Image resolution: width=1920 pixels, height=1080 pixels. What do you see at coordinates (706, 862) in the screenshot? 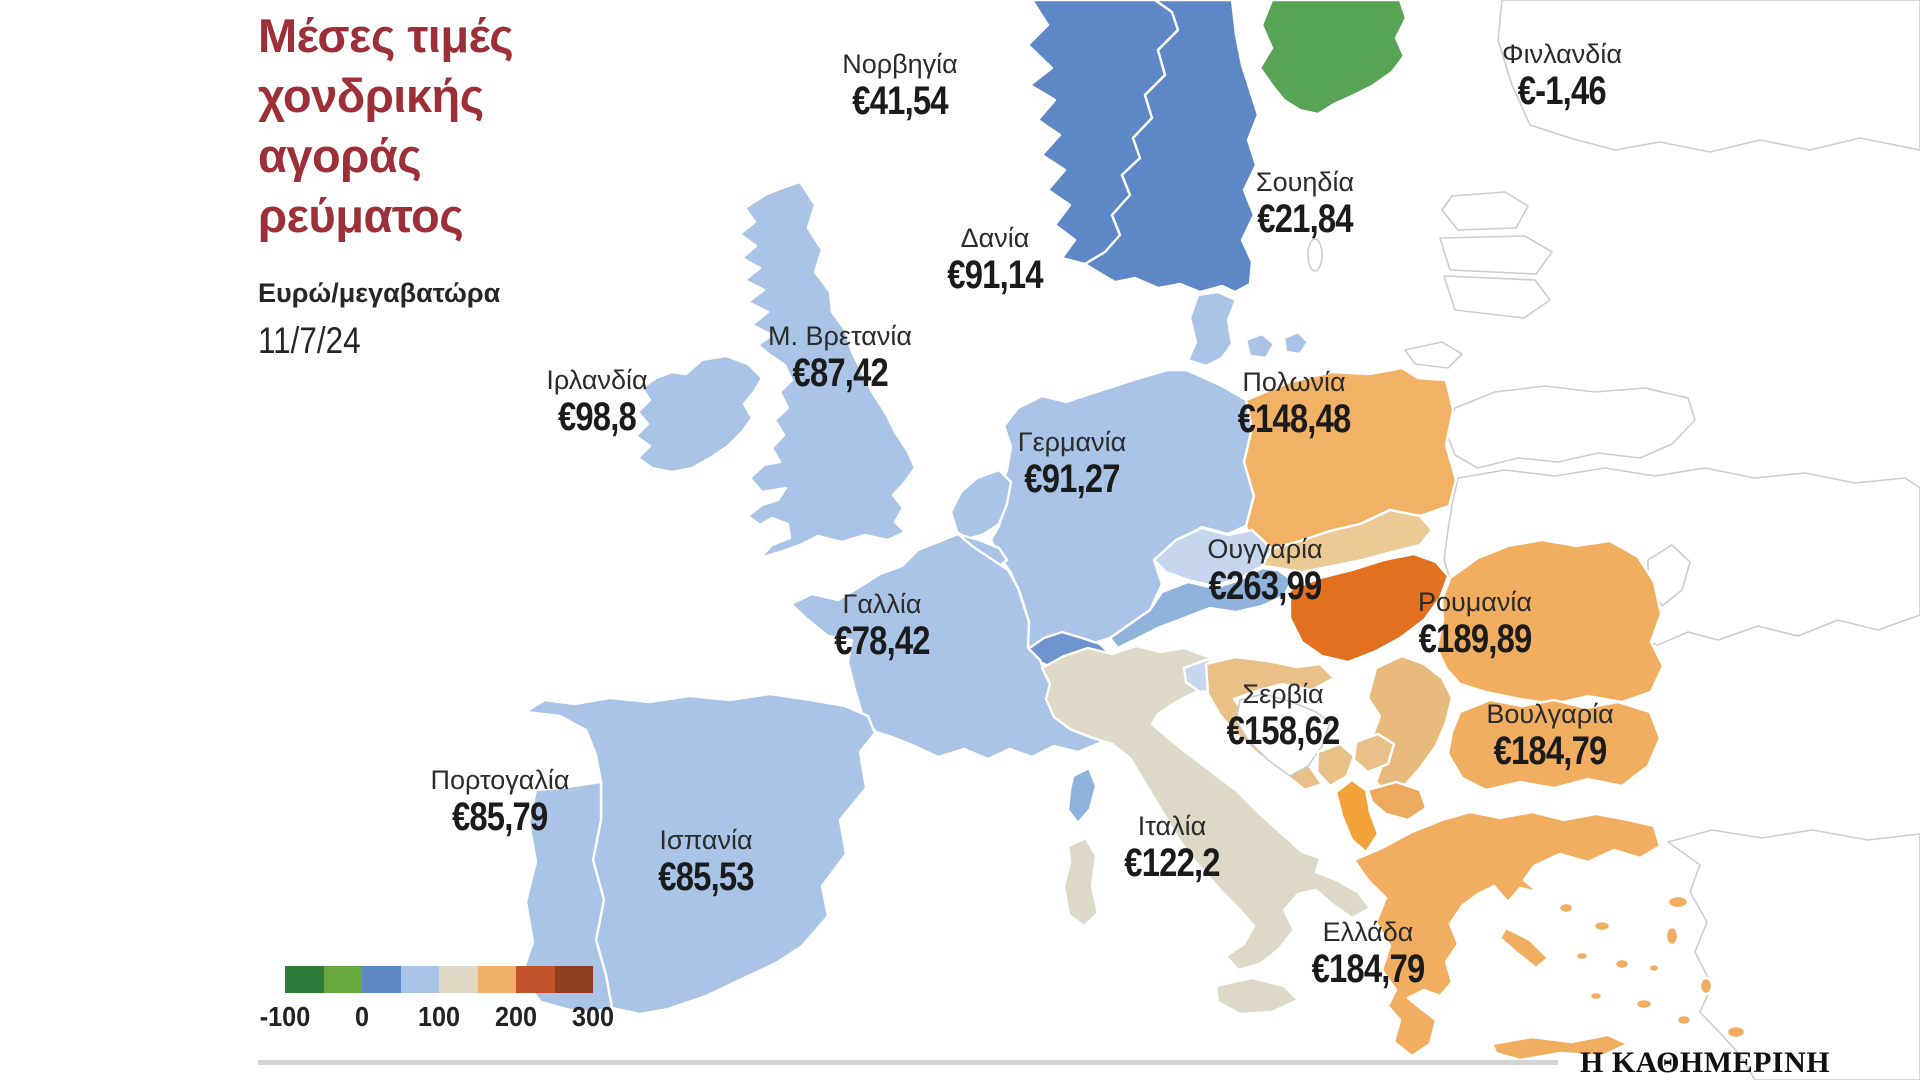
I see `label-spain: Ισπανία €85,53` at bounding box center [706, 862].